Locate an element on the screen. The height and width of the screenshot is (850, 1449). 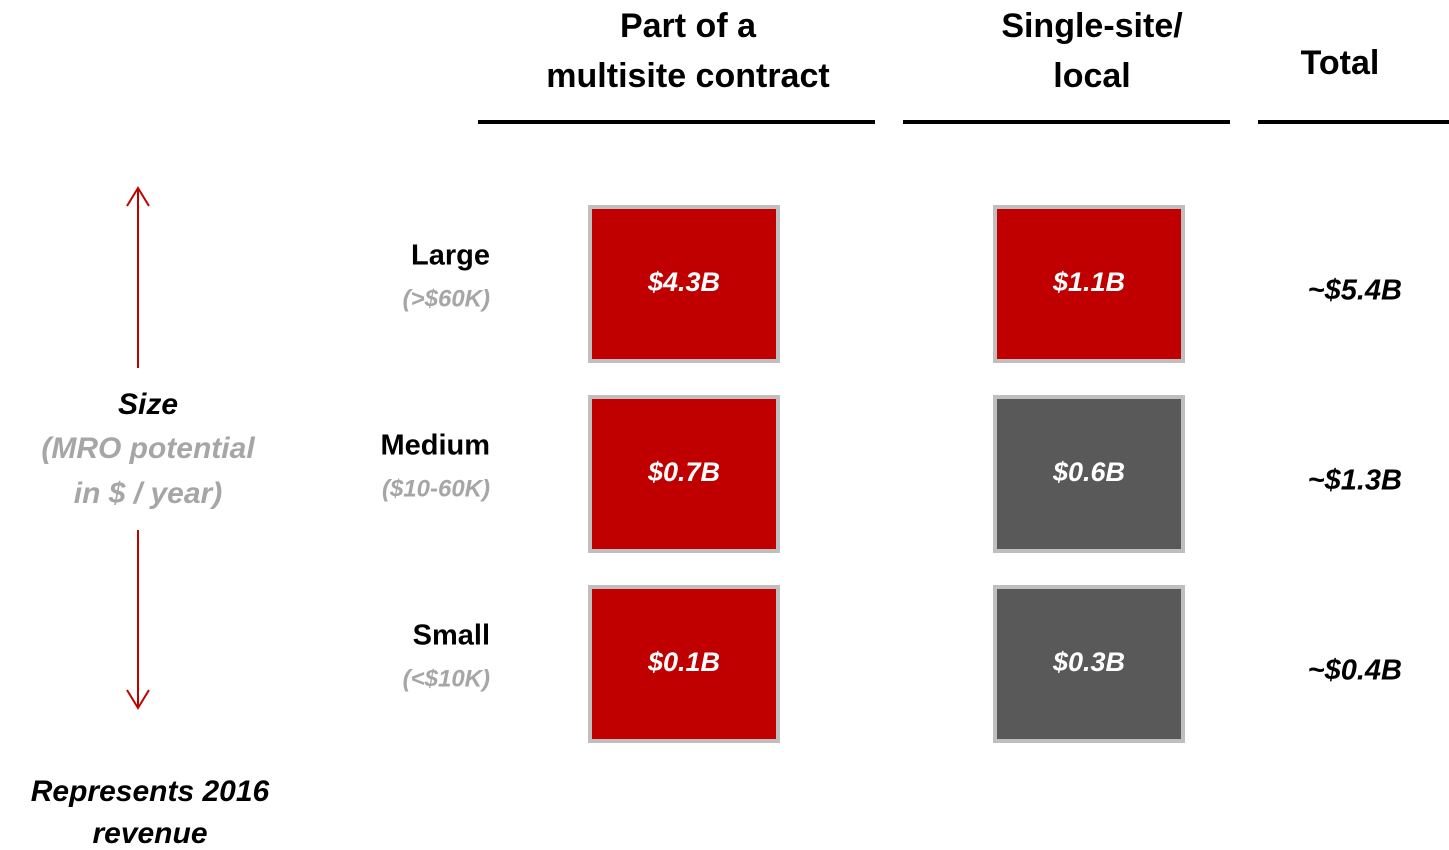
cell-value: $0.3B is located at coordinates (1088, 662).